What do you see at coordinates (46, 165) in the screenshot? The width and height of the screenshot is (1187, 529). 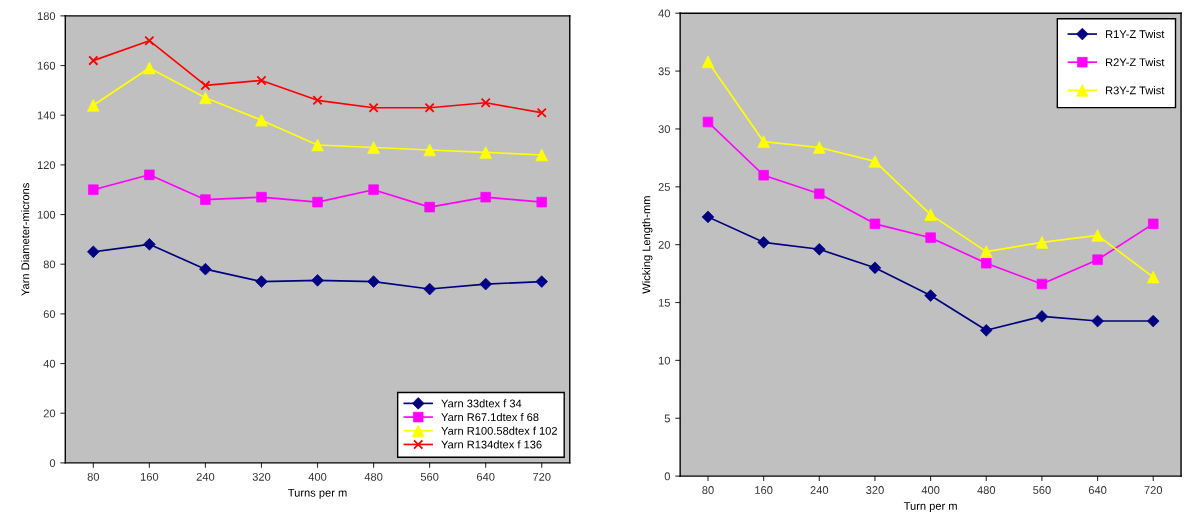 I see `y-tick-label: 120` at bounding box center [46, 165].